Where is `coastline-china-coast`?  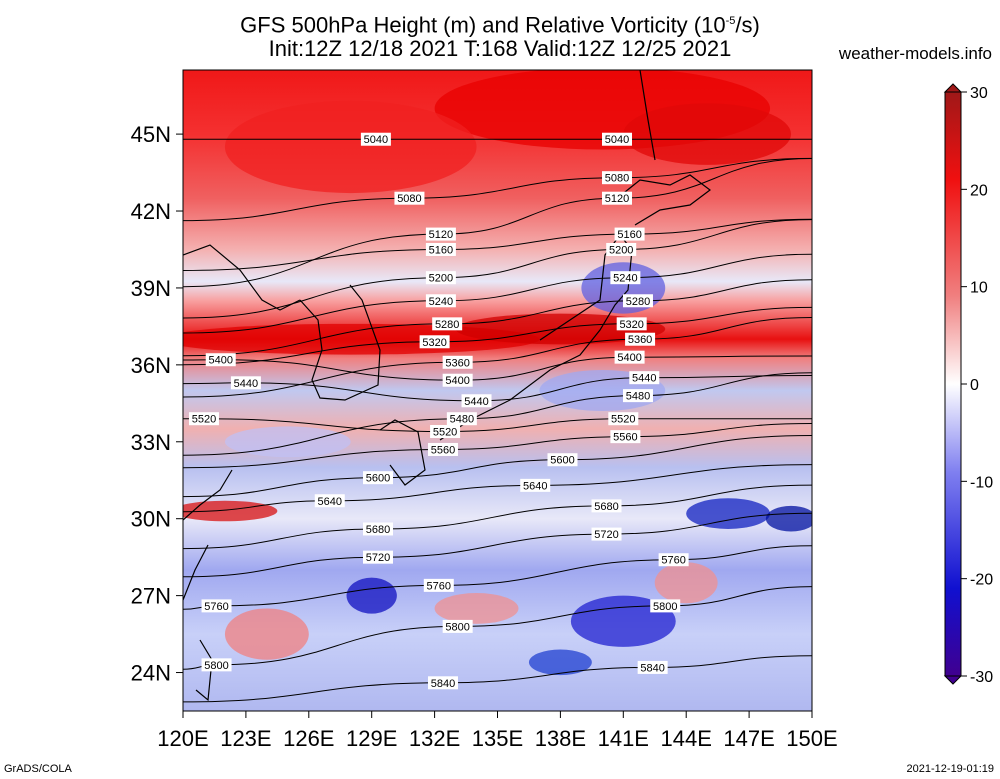
coastline-china-coast is located at coordinates (242, 422).